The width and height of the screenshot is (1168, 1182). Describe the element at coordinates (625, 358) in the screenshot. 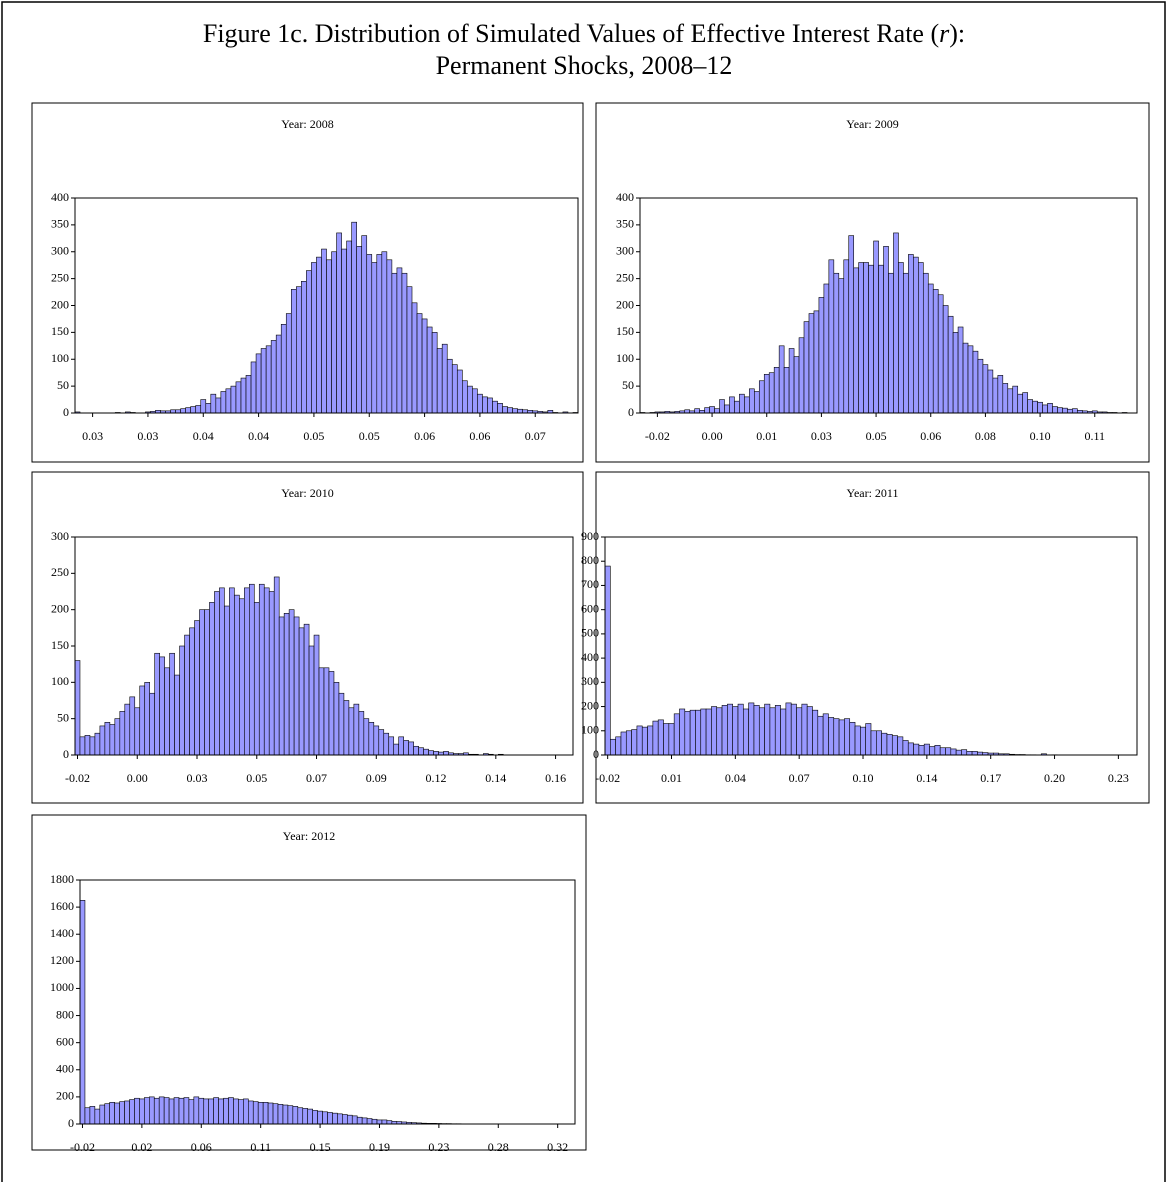

I see `y-tick-label: 100` at that location.